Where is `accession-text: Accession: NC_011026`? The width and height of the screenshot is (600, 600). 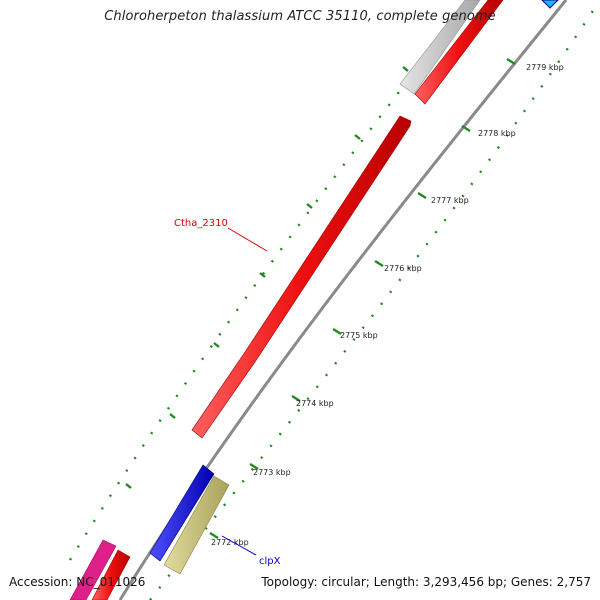 accession-text: Accession: NC_011026 is located at coordinates (77, 582).